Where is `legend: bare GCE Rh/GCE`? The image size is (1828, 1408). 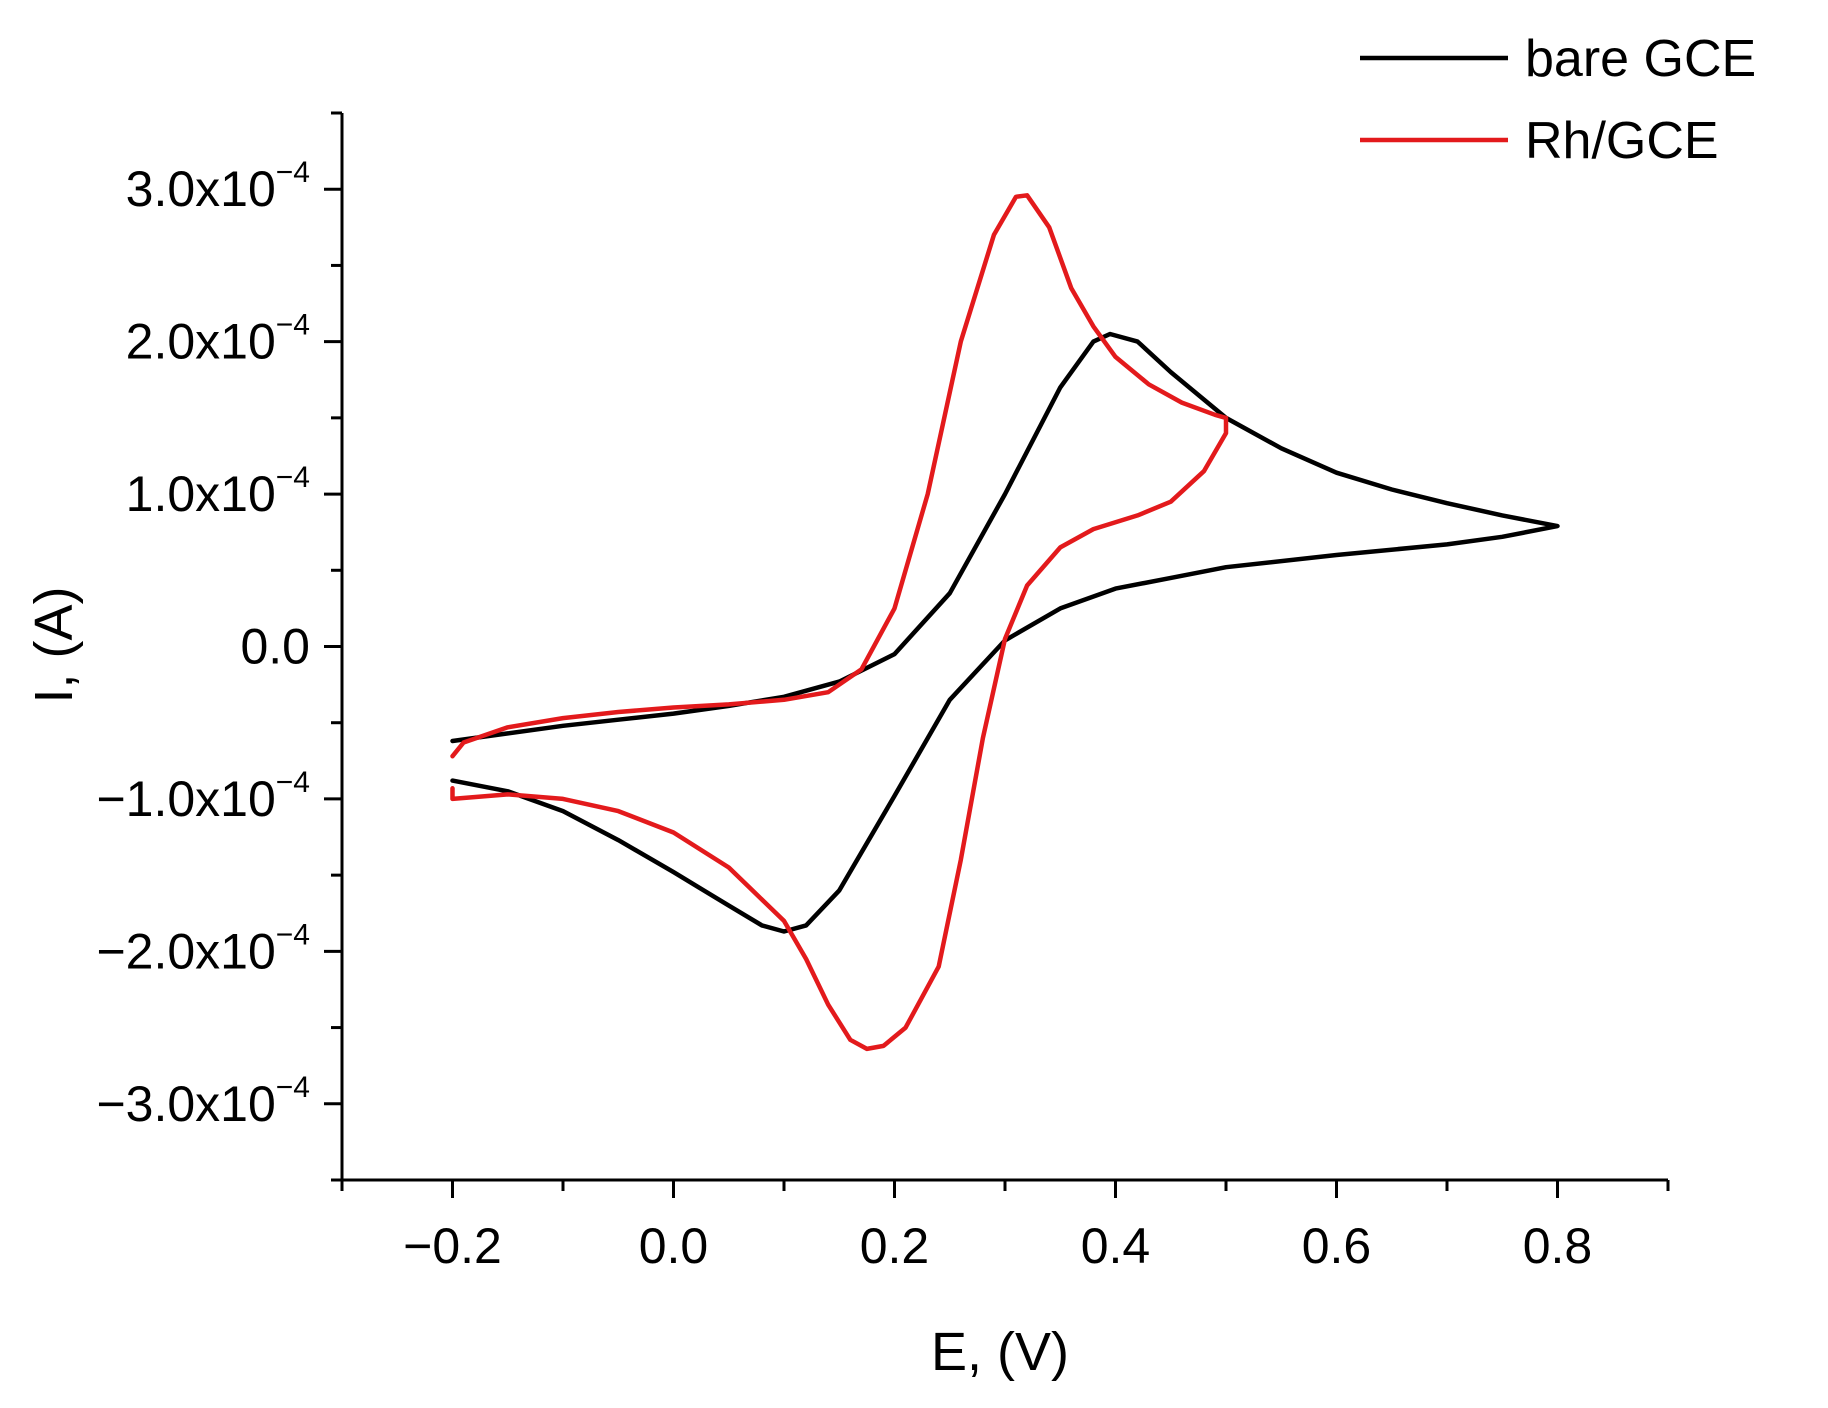
legend: bare GCE Rh/GCE is located at coordinates (1558, 100).